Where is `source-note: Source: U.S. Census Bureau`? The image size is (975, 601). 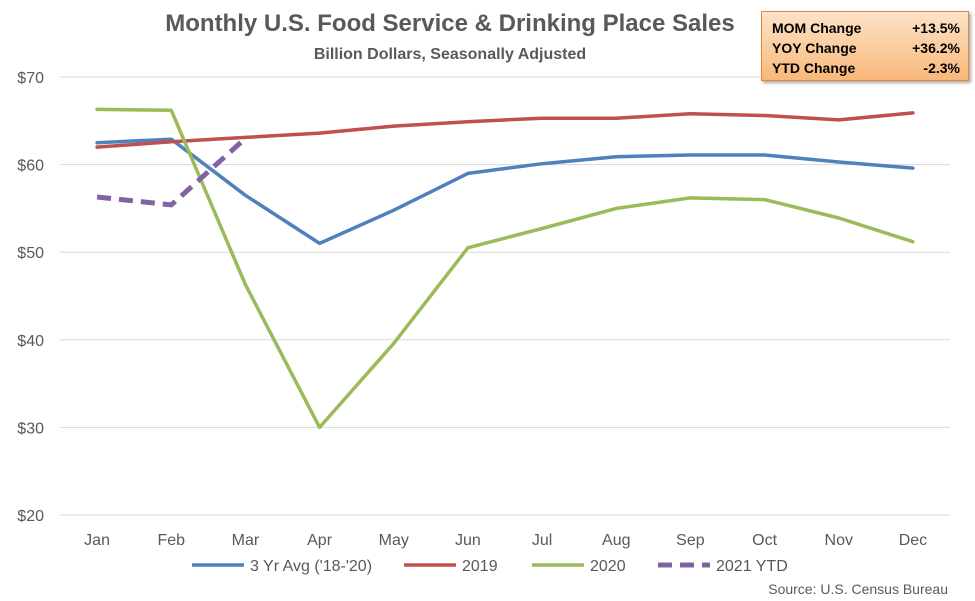
source-note: Source: U.S. Census Bureau is located at coordinates (858, 589).